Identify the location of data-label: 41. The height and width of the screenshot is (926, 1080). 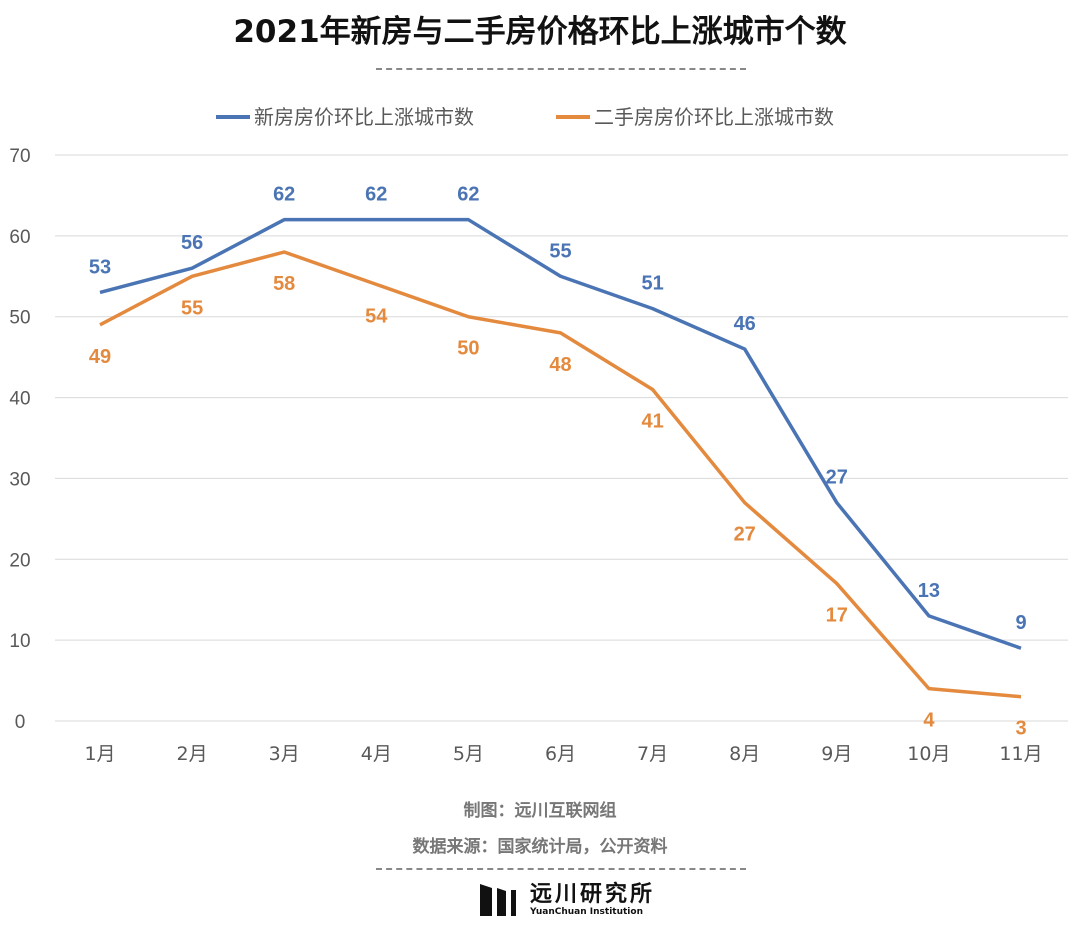
(652, 421).